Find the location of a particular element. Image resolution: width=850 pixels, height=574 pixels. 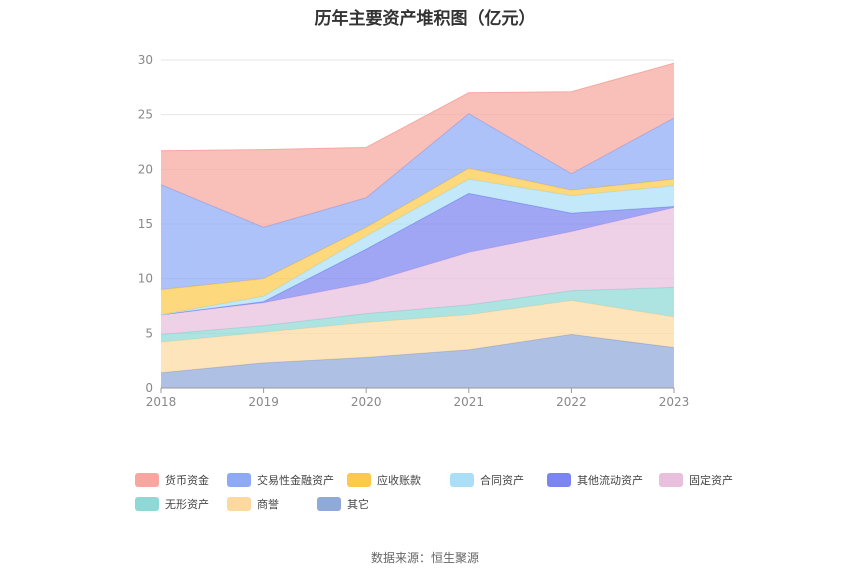

legend-label: 商誉 is located at coordinates (268, 504).